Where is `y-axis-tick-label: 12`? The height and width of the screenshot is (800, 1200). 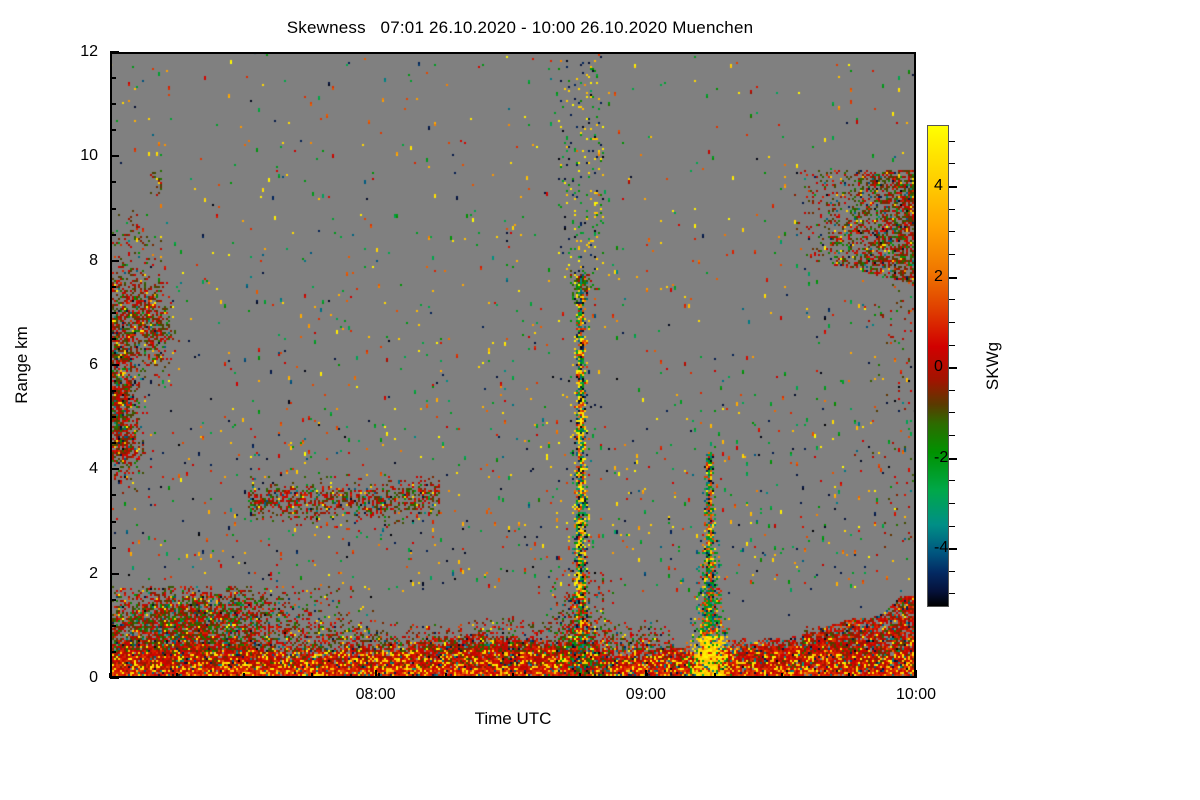
y-axis-tick-label: 12 is located at coordinates (89, 51).